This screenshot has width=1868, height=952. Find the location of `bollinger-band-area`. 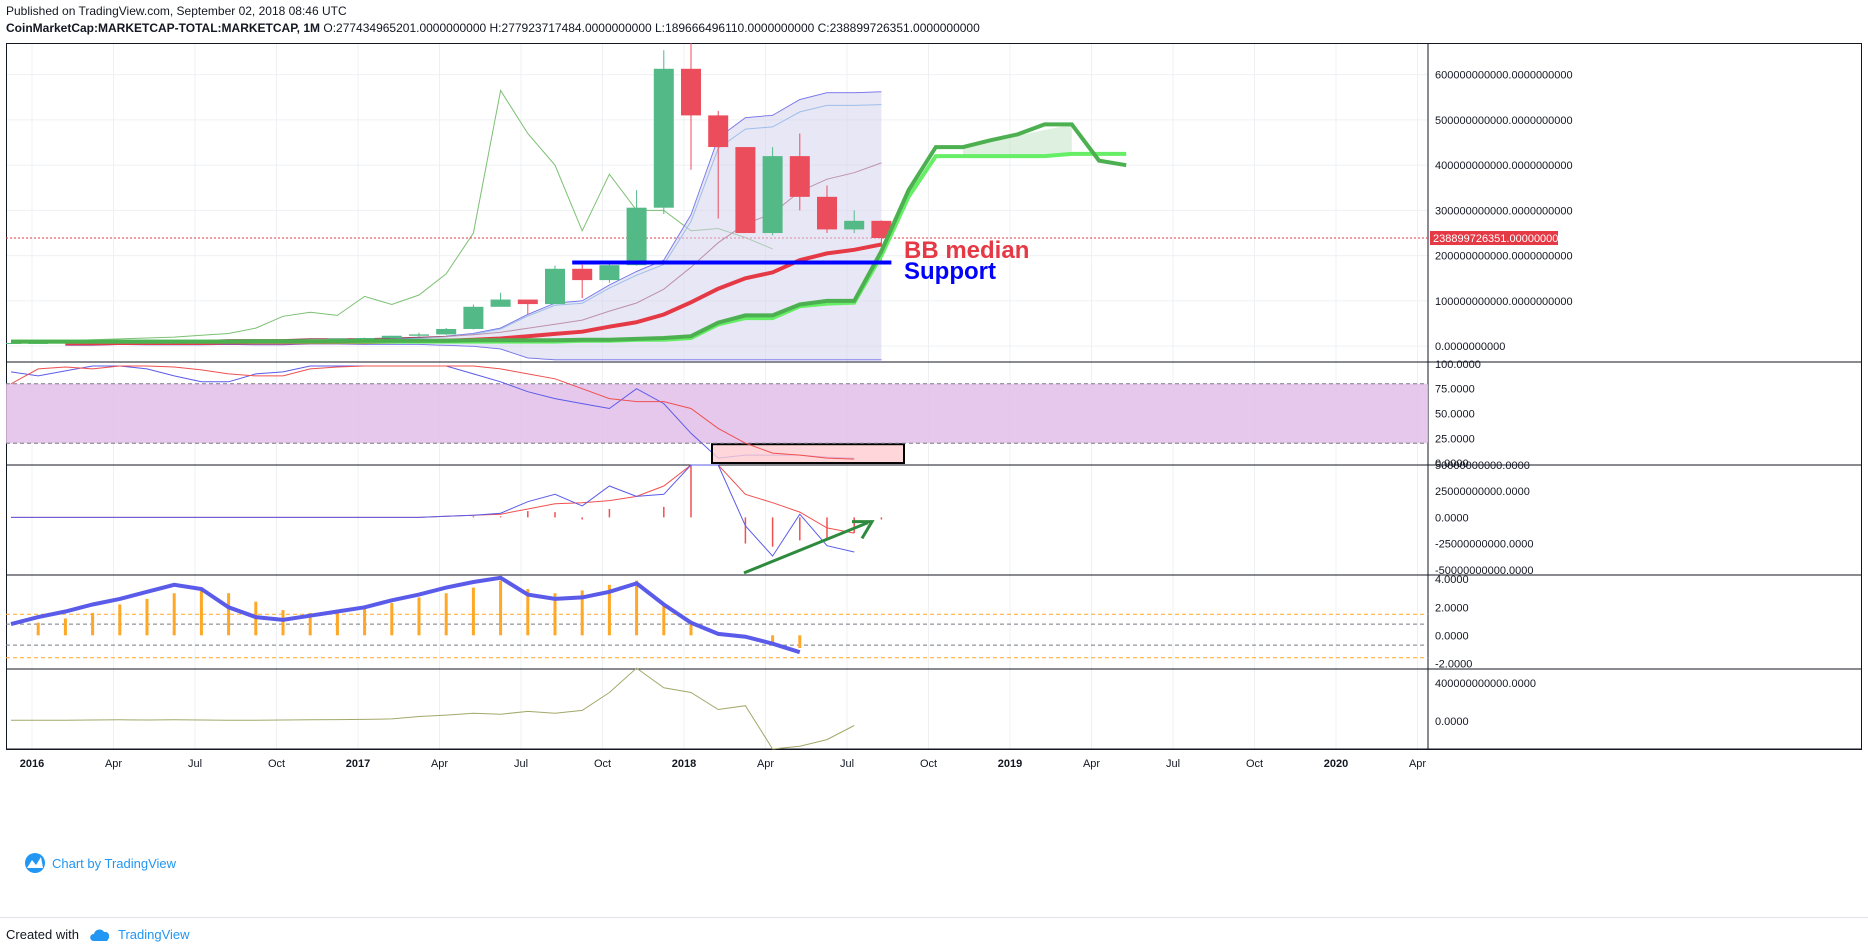

bollinger-band-area is located at coordinates (473, 225).